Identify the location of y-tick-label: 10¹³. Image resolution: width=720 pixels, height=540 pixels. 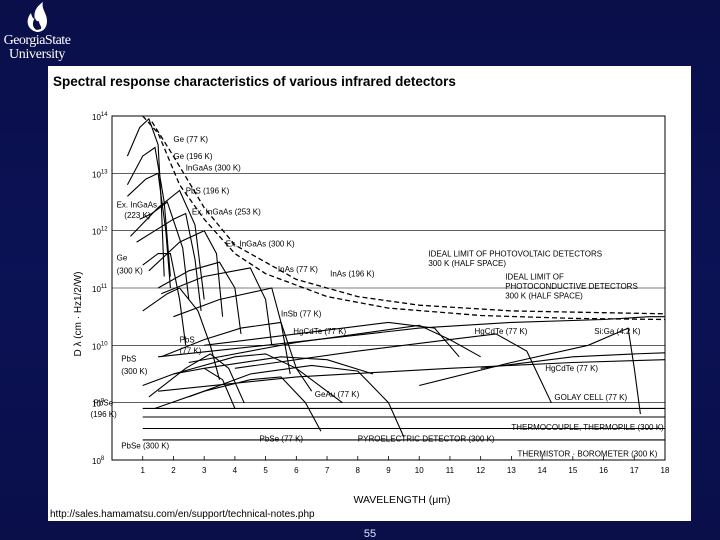
(100, 174).